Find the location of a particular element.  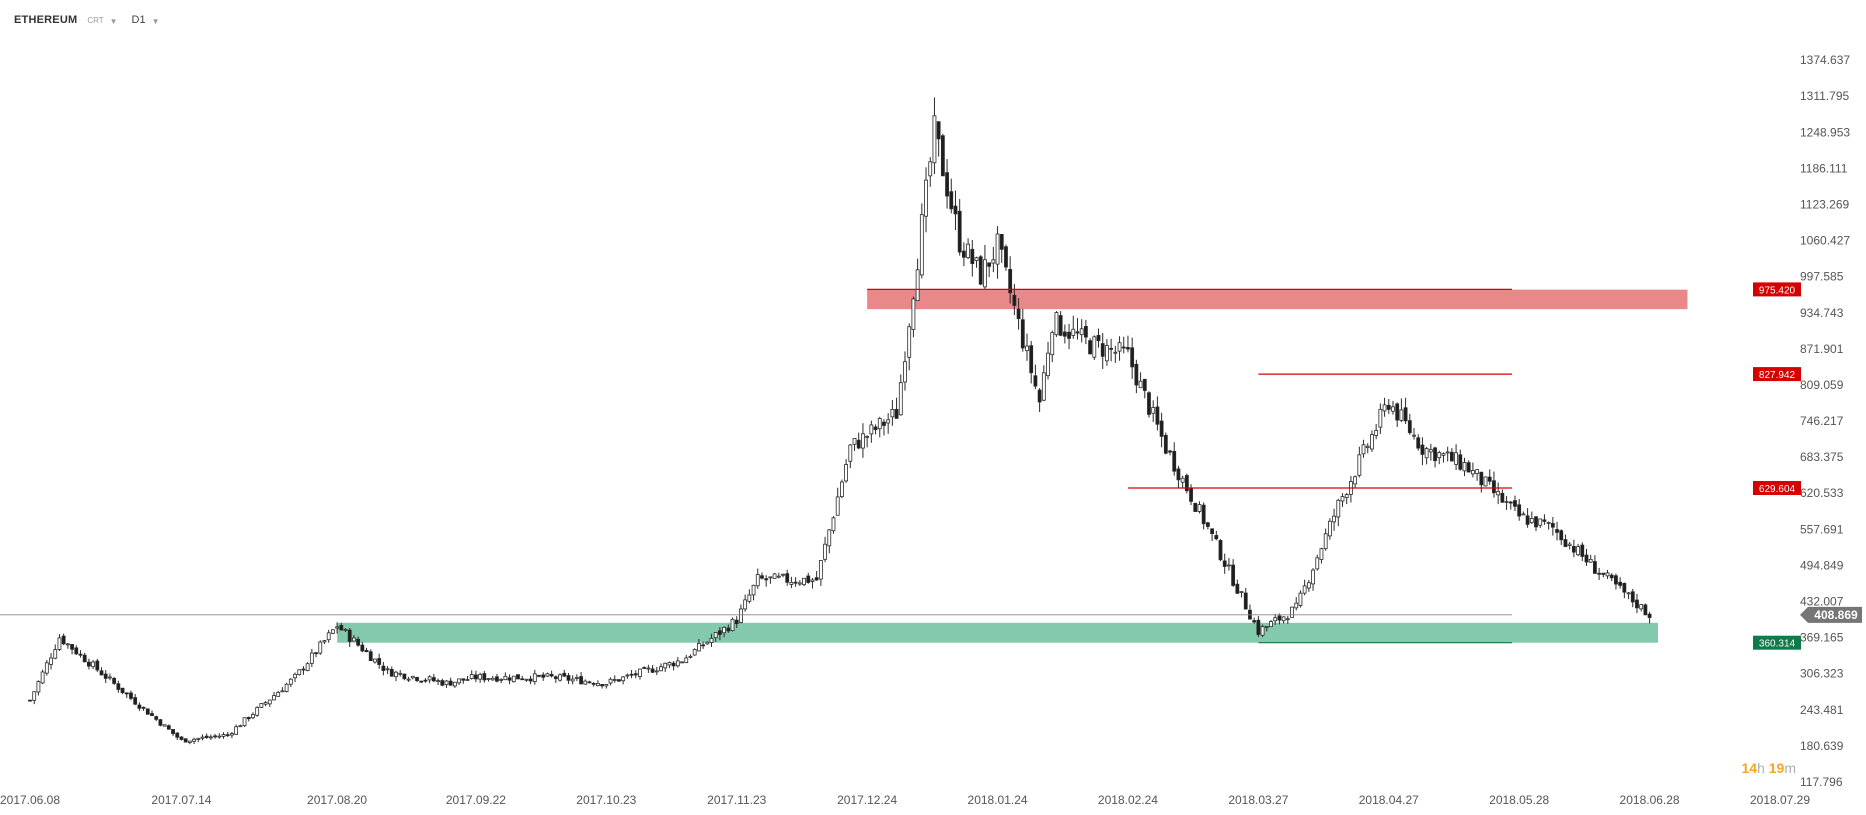

candle-countdown: 14h 19m is located at coordinates (1768, 768).